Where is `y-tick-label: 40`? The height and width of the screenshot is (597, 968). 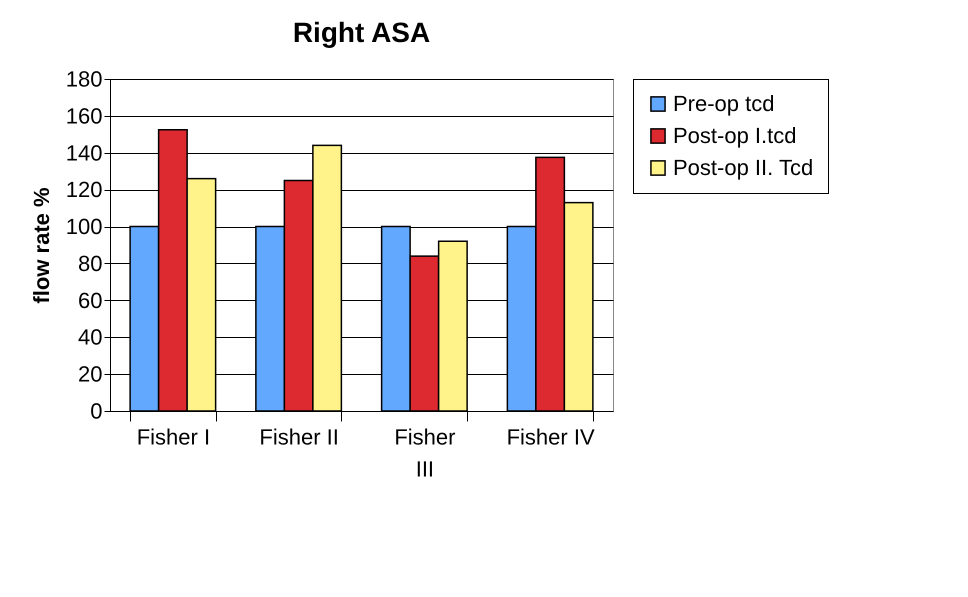
y-tick-label: 40 is located at coordinates (90, 337).